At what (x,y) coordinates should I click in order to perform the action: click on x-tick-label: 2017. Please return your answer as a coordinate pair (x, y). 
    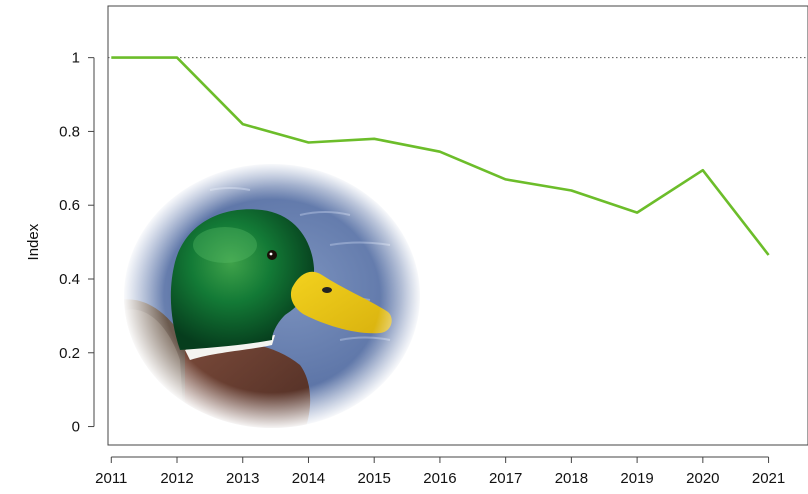
    Looking at the image, I should click on (505, 478).